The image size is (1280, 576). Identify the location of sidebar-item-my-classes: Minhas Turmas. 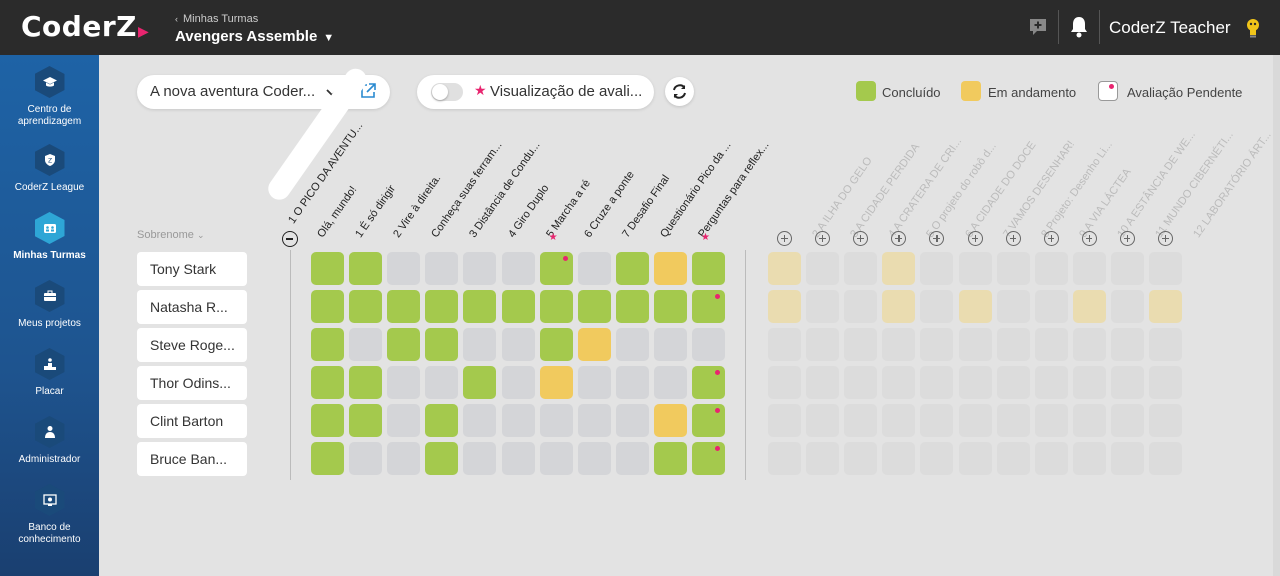
(49, 237).